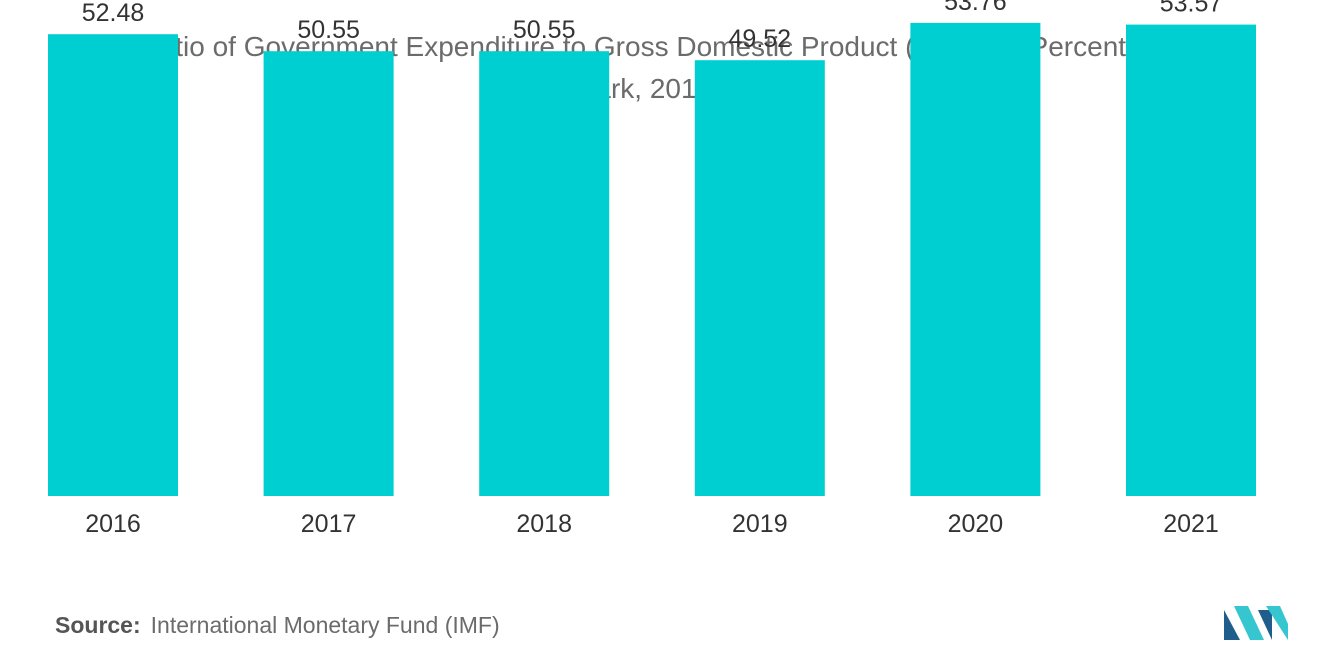 The image size is (1320, 665). Describe the element at coordinates (976, 524) in the screenshot. I see `x-tick-label-2020: 2020` at that location.